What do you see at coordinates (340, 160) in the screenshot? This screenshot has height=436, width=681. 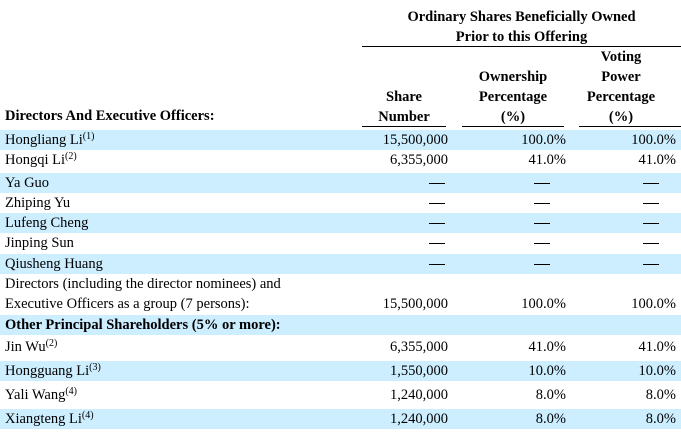 I see `table-row: Hongqi Li(2) 6,355,000 41.0% 41.0%` at bounding box center [340, 160].